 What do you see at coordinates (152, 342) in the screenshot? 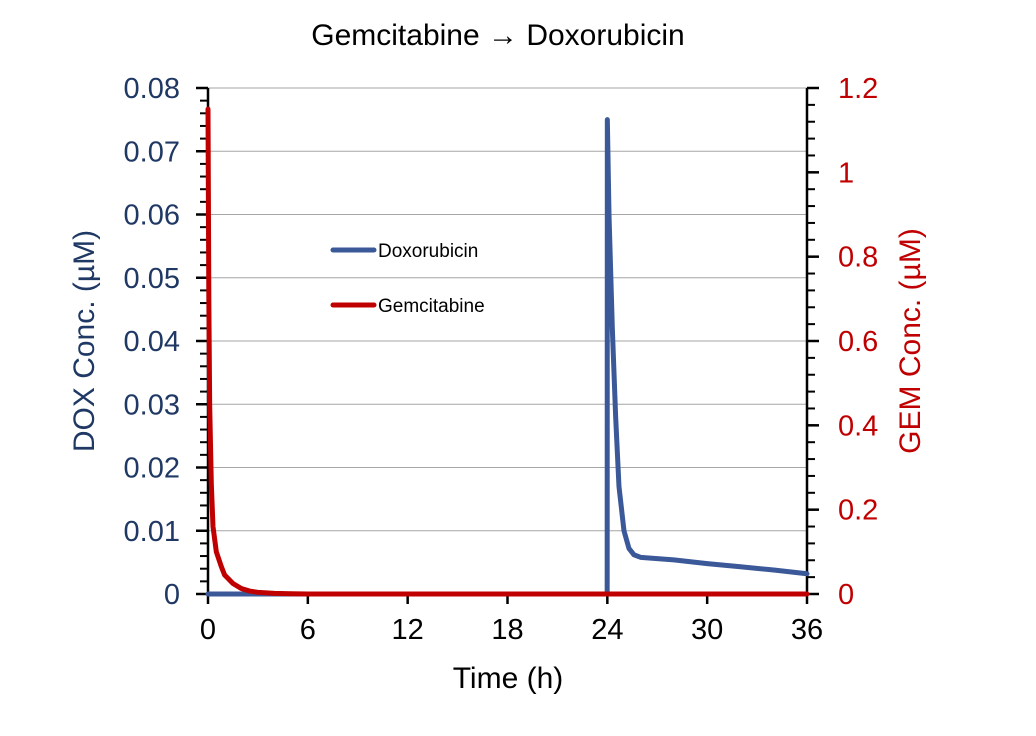
I see `y-left-tick-label: 0.04` at bounding box center [152, 342].